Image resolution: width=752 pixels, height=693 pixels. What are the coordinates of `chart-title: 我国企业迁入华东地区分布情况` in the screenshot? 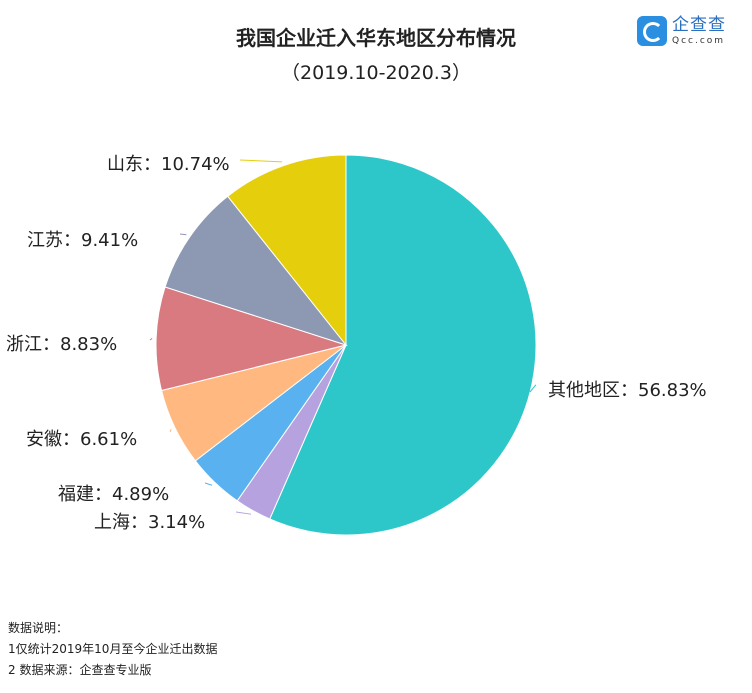 It's located at (376, 38).